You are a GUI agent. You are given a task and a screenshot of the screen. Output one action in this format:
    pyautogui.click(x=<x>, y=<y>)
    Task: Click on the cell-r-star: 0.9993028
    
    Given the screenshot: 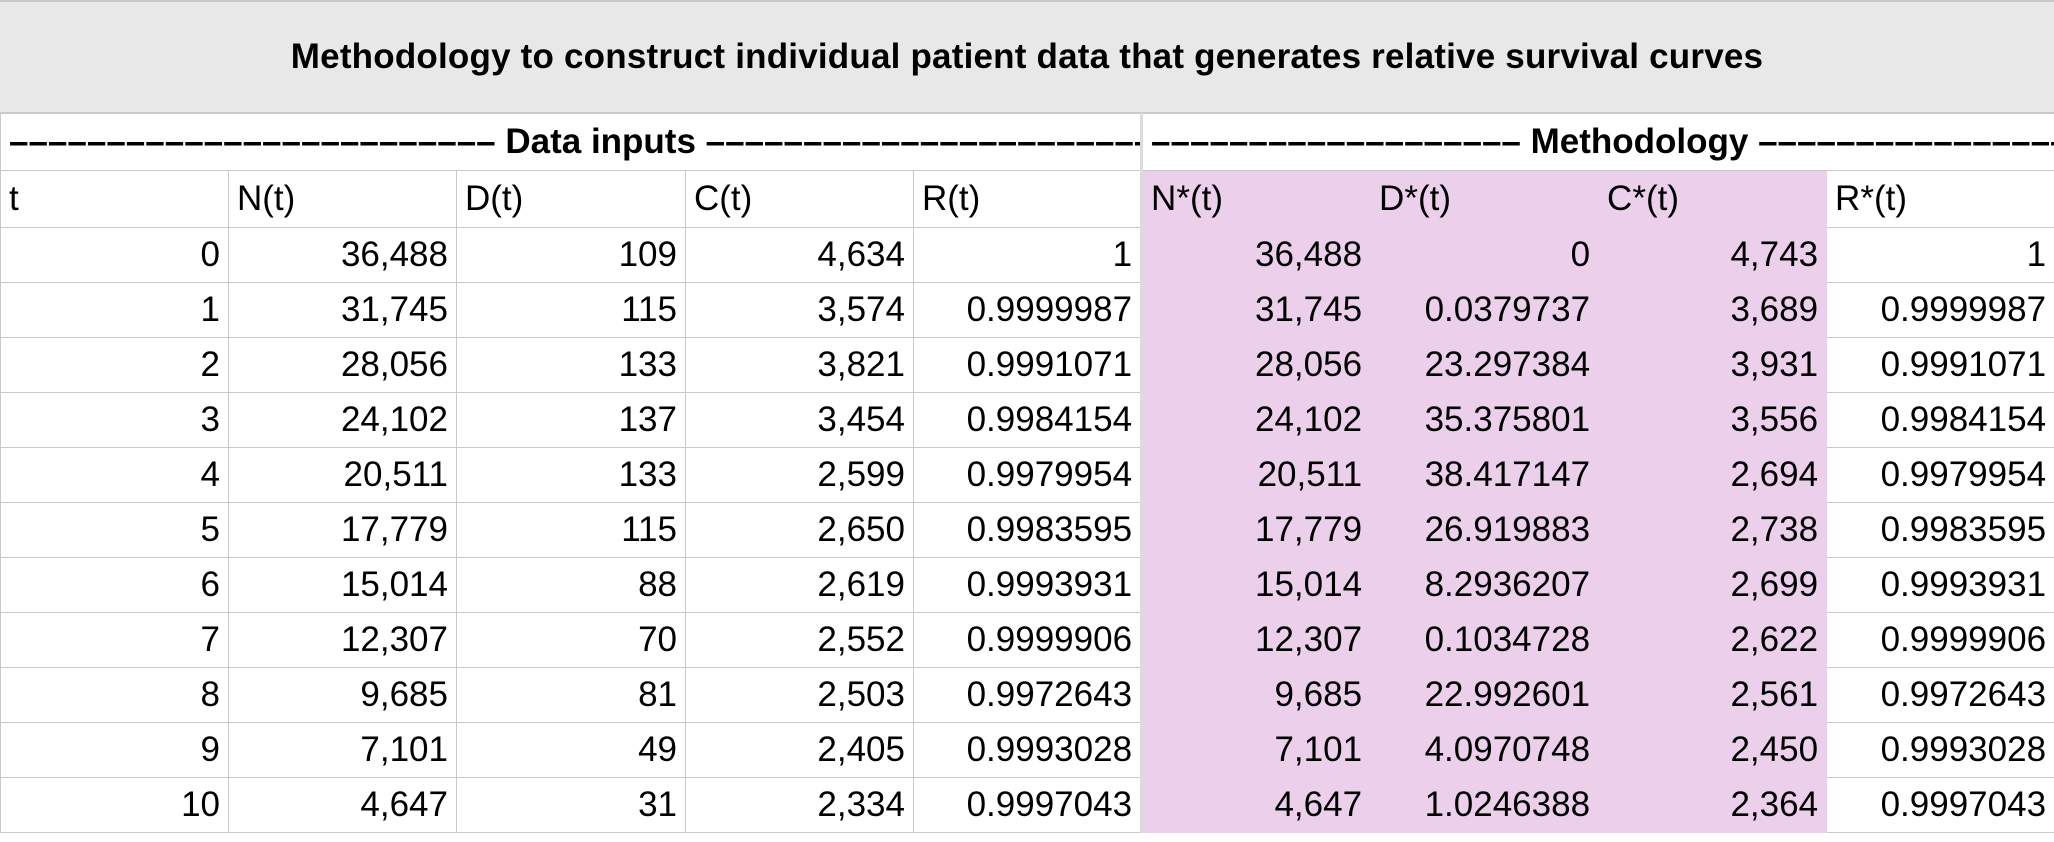 What is the action you would take?
    pyautogui.click(x=1940, y=750)
    